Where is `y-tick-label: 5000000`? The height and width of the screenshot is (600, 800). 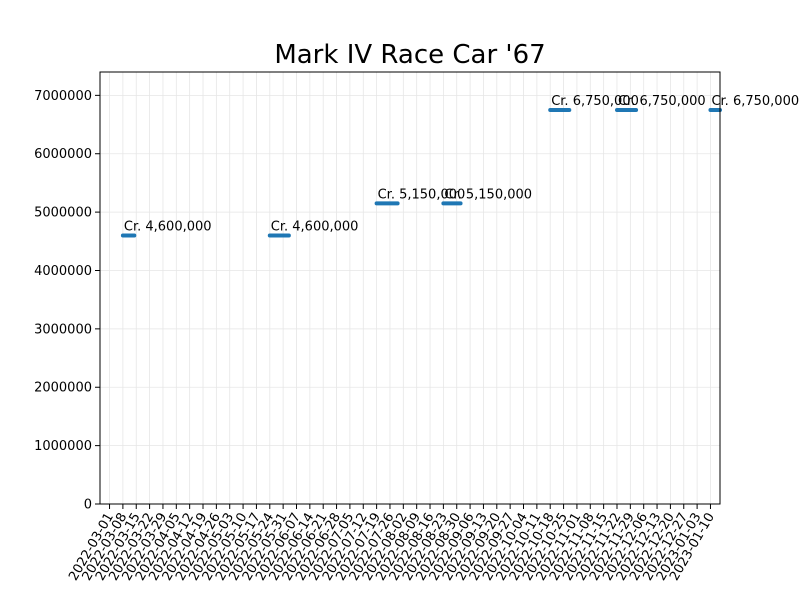 y-tick-label: 5000000 is located at coordinates (63, 213).